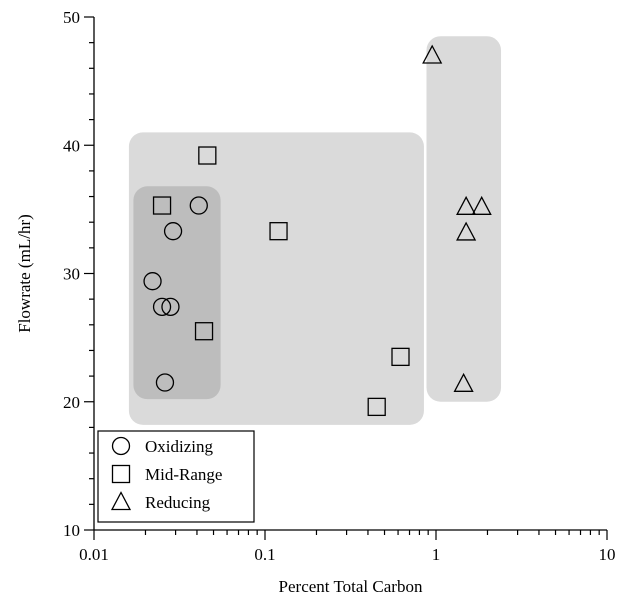 The image size is (629, 604). What do you see at coordinates (71, 17) in the screenshot?
I see `y-tick-label: 50` at bounding box center [71, 17].